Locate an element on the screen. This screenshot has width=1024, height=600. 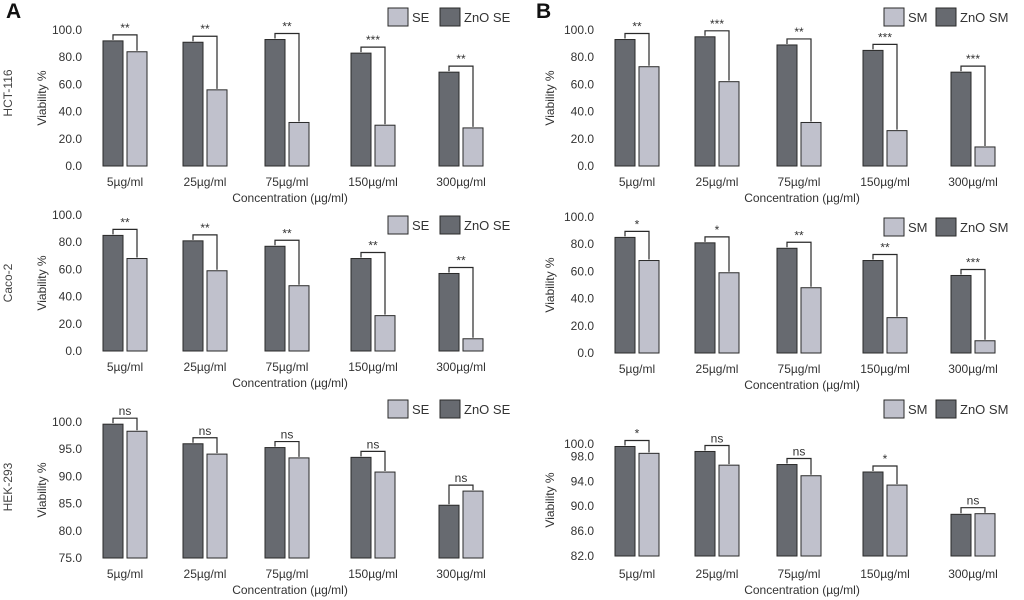
x-tick-label: 300µg/ml is located at coordinates (973, 574).